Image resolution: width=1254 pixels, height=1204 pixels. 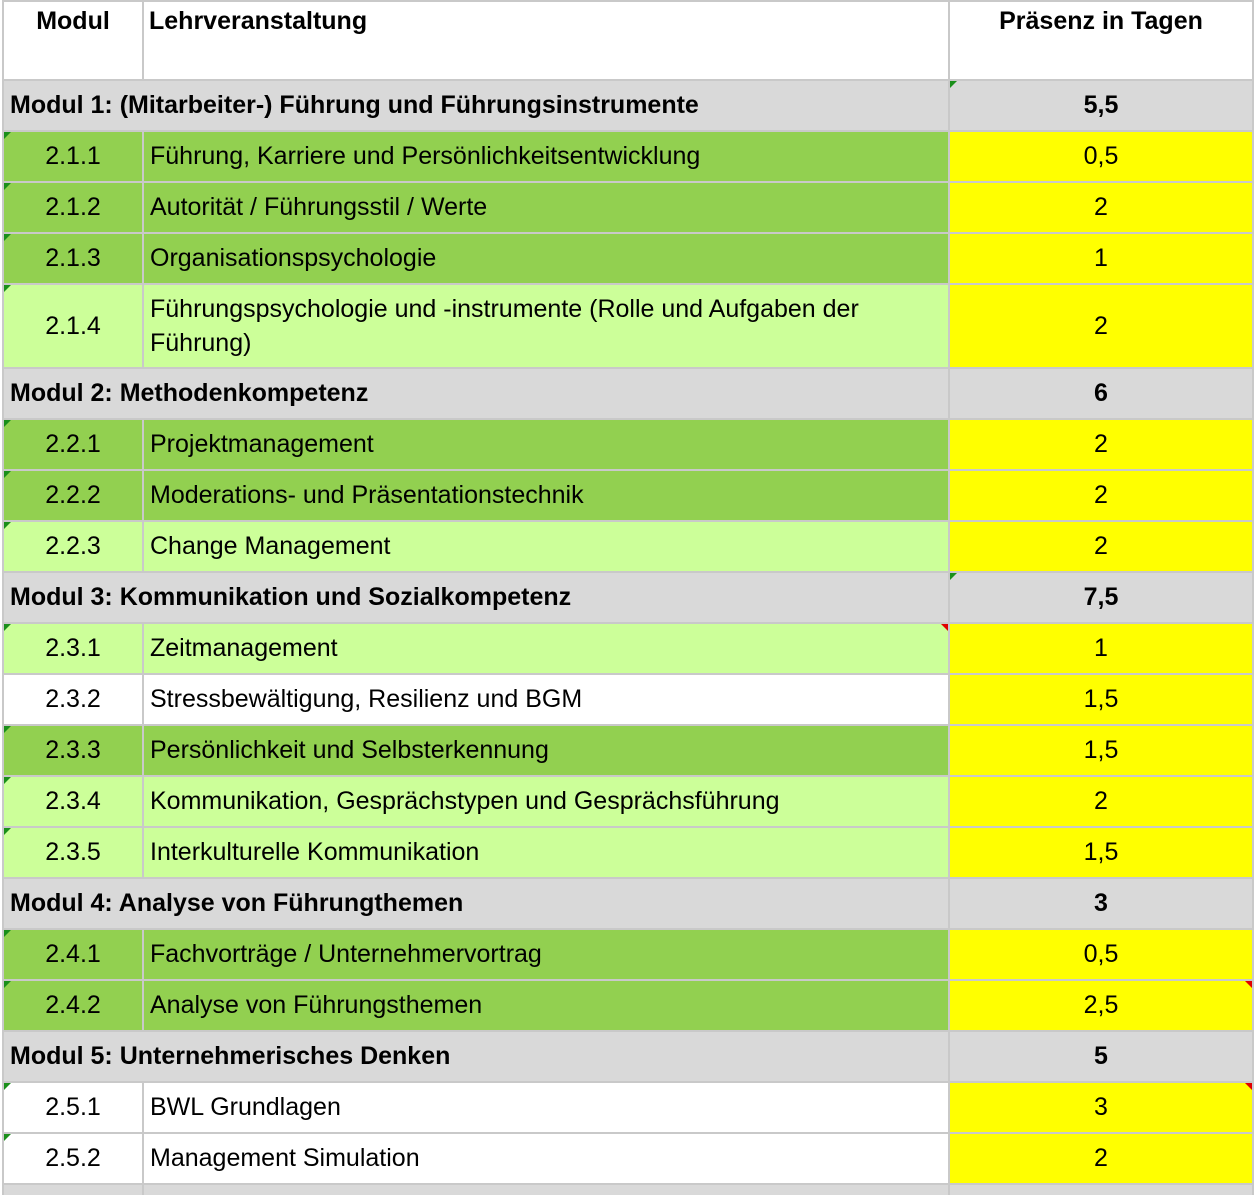 What do you see at coordinates (546, 444) in the screenshot?
I see `course-title: Projektmanagement` at bounding box center [546, 444].